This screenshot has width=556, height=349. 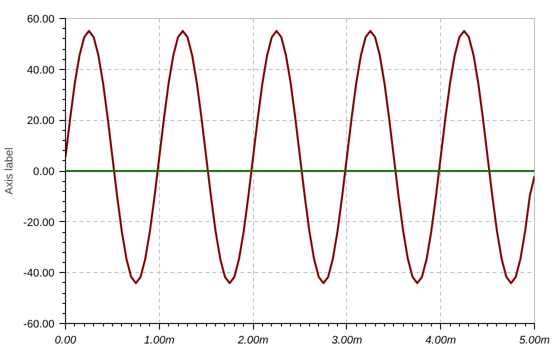 What do you see at coordinates (347, 340) in the screenshot?
I see `x-tick-label: 3.00m` at bounding box center [347, 340].